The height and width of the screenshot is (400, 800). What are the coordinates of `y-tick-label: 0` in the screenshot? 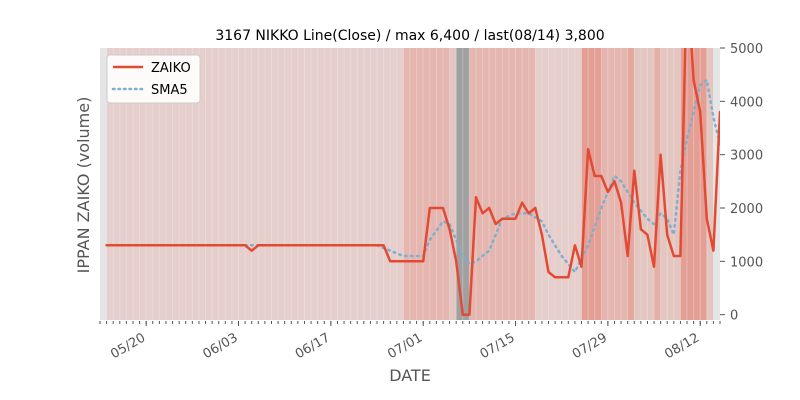 It's located at (734, 316).